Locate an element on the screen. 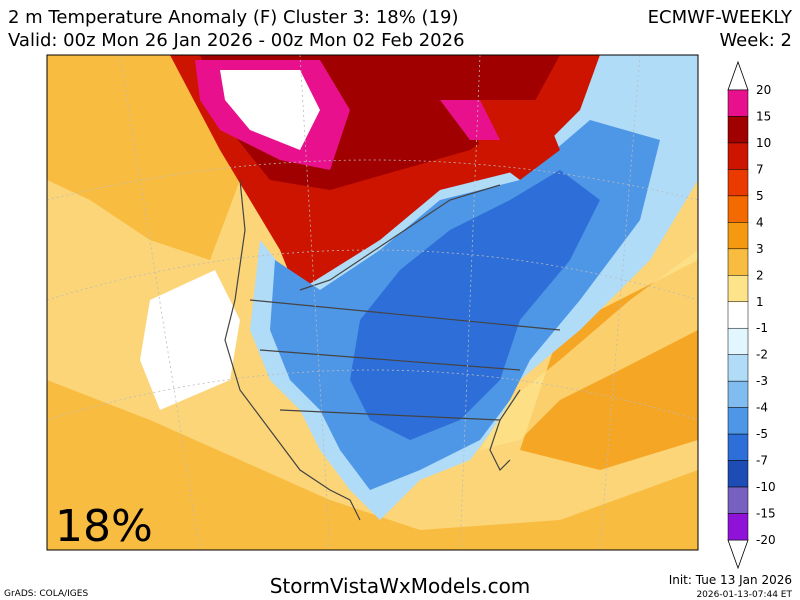 This screenshot has height=600, width=800. colorbar-label: -15 is located at coordinates (766, 514).